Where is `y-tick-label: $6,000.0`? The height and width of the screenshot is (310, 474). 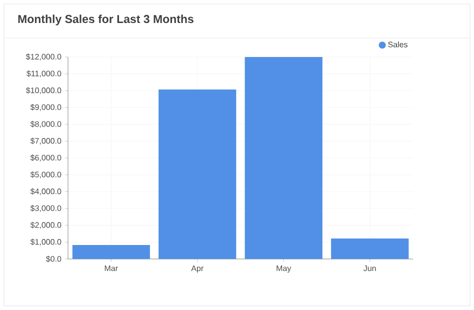
y-tick-label: $6,000.0 is located at coordinates (46, 158).